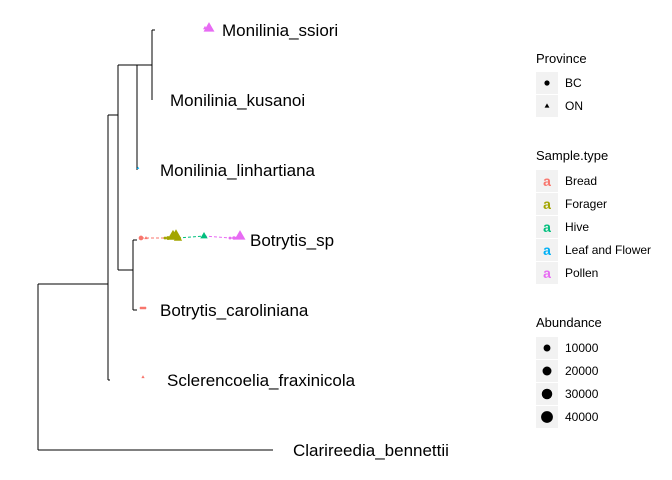 The image size is (672, 480). I want to click on legend-key-circle, so click(547, 83).